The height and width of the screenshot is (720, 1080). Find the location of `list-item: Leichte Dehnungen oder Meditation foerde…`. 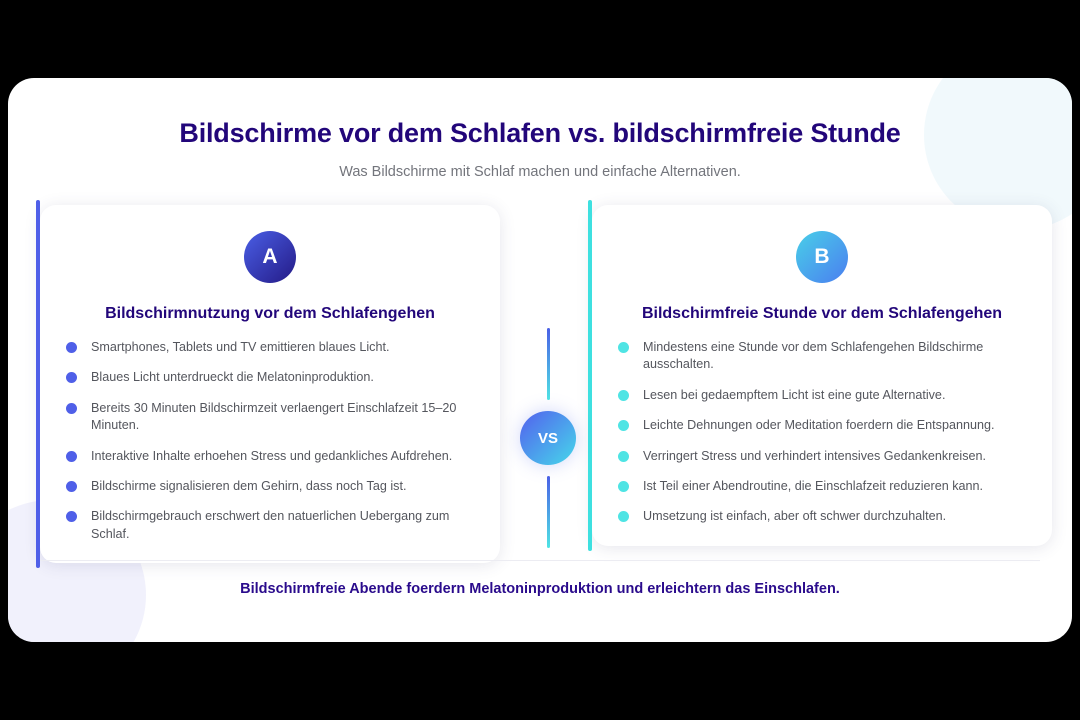

list-item: Leichte Dehnungen oder Meditation foerde… is located at coordinates (822, 425).